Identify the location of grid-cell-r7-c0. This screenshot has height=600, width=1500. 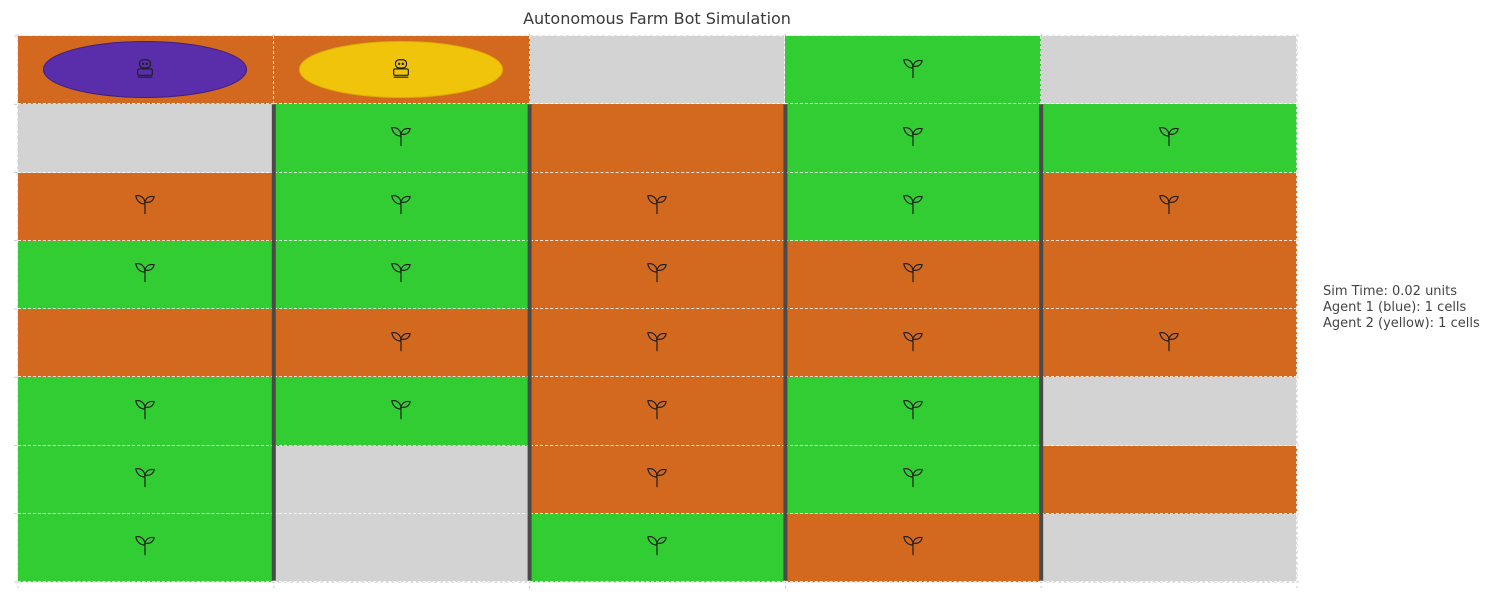
(146, 547).